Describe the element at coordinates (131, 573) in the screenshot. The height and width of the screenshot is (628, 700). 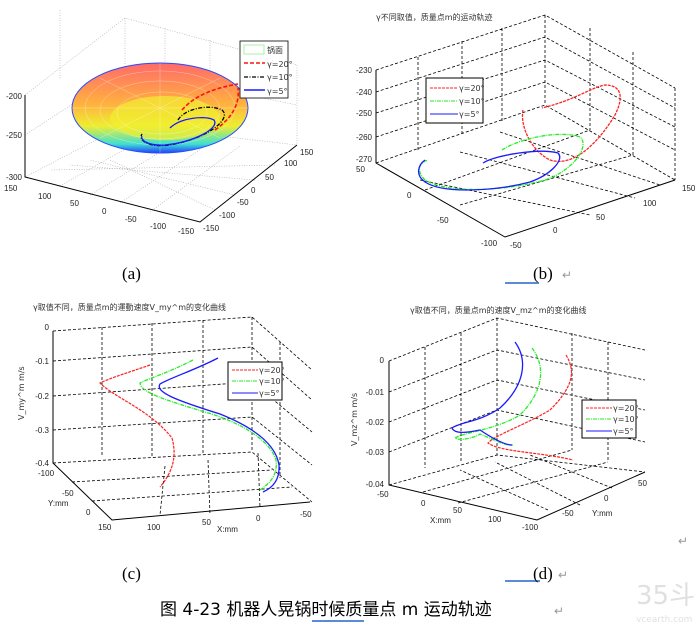
I see `panel-label: (c)` at that location.